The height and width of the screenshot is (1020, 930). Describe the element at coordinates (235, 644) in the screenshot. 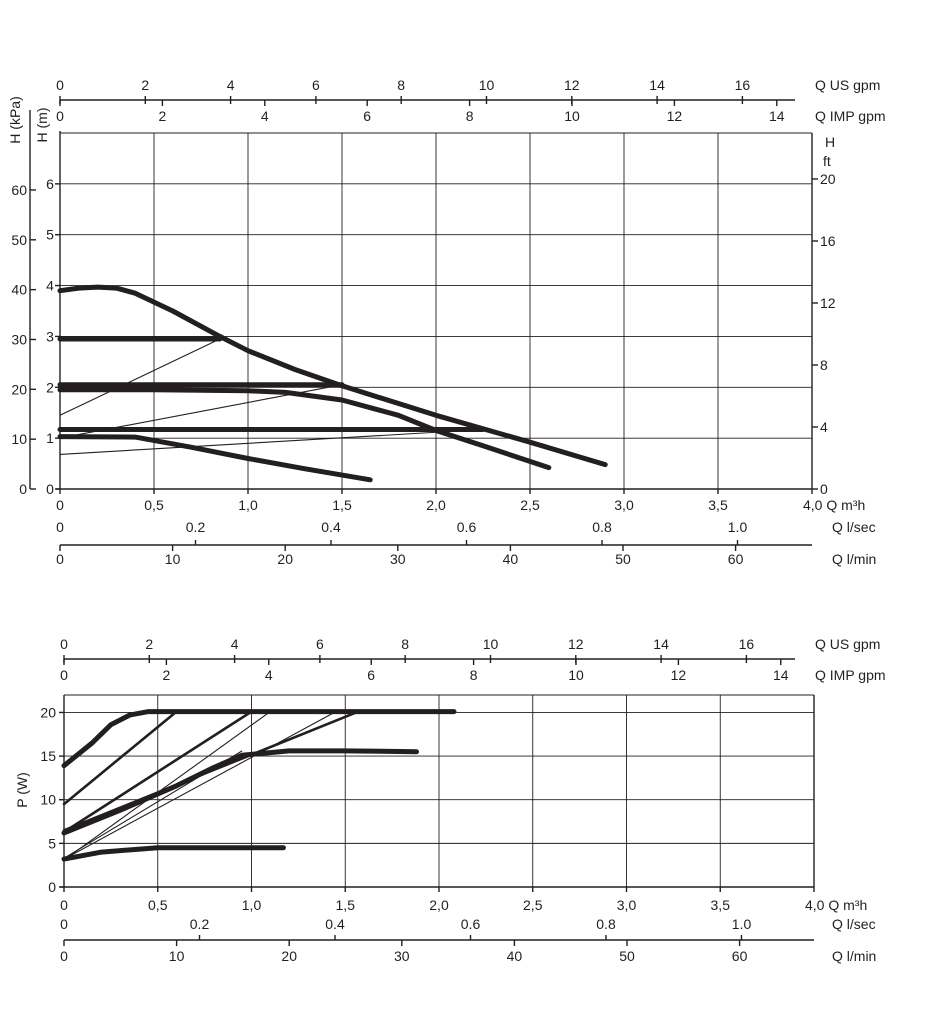

I see `power-us-gpm-tick-label: 4` at that location.